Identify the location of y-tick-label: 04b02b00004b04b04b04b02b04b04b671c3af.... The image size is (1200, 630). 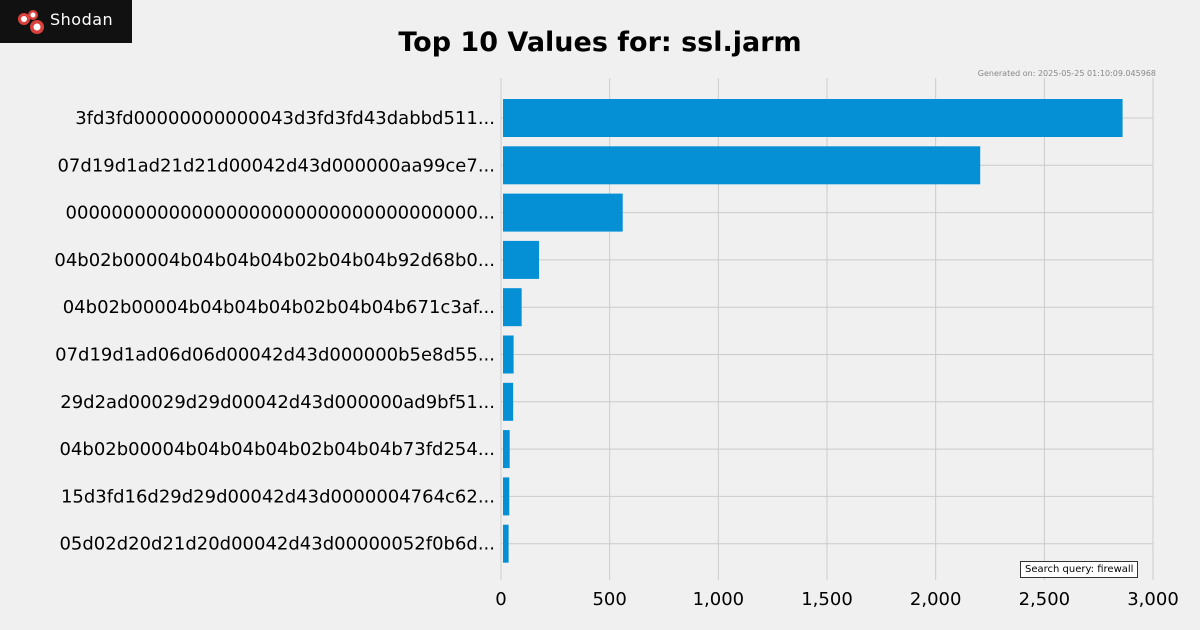
(279, 307).